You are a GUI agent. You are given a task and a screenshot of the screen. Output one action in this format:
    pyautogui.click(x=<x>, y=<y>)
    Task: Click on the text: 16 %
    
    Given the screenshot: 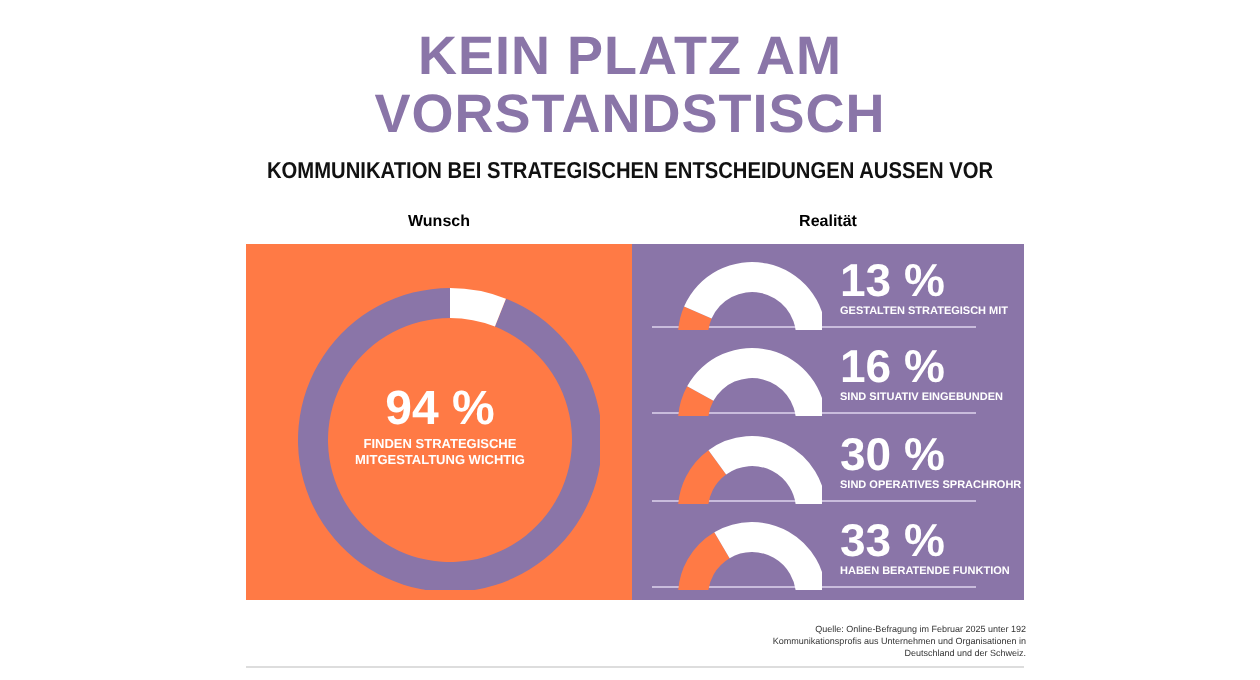 What is the action you would take?
    pyautogui.click(x=892, y=366)
    